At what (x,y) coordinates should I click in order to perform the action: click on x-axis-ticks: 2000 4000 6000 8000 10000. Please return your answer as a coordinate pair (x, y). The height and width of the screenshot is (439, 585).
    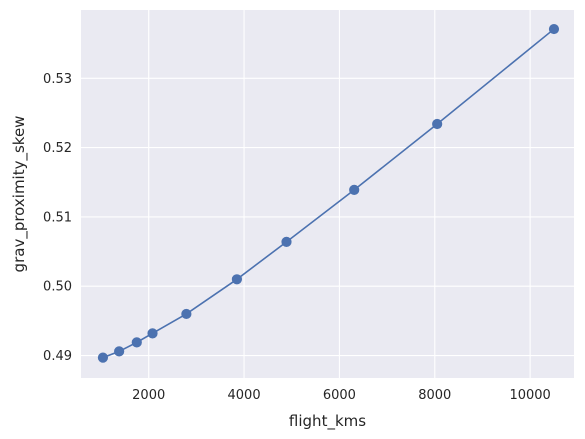
    Looking at the image, I should click on (341, 395).